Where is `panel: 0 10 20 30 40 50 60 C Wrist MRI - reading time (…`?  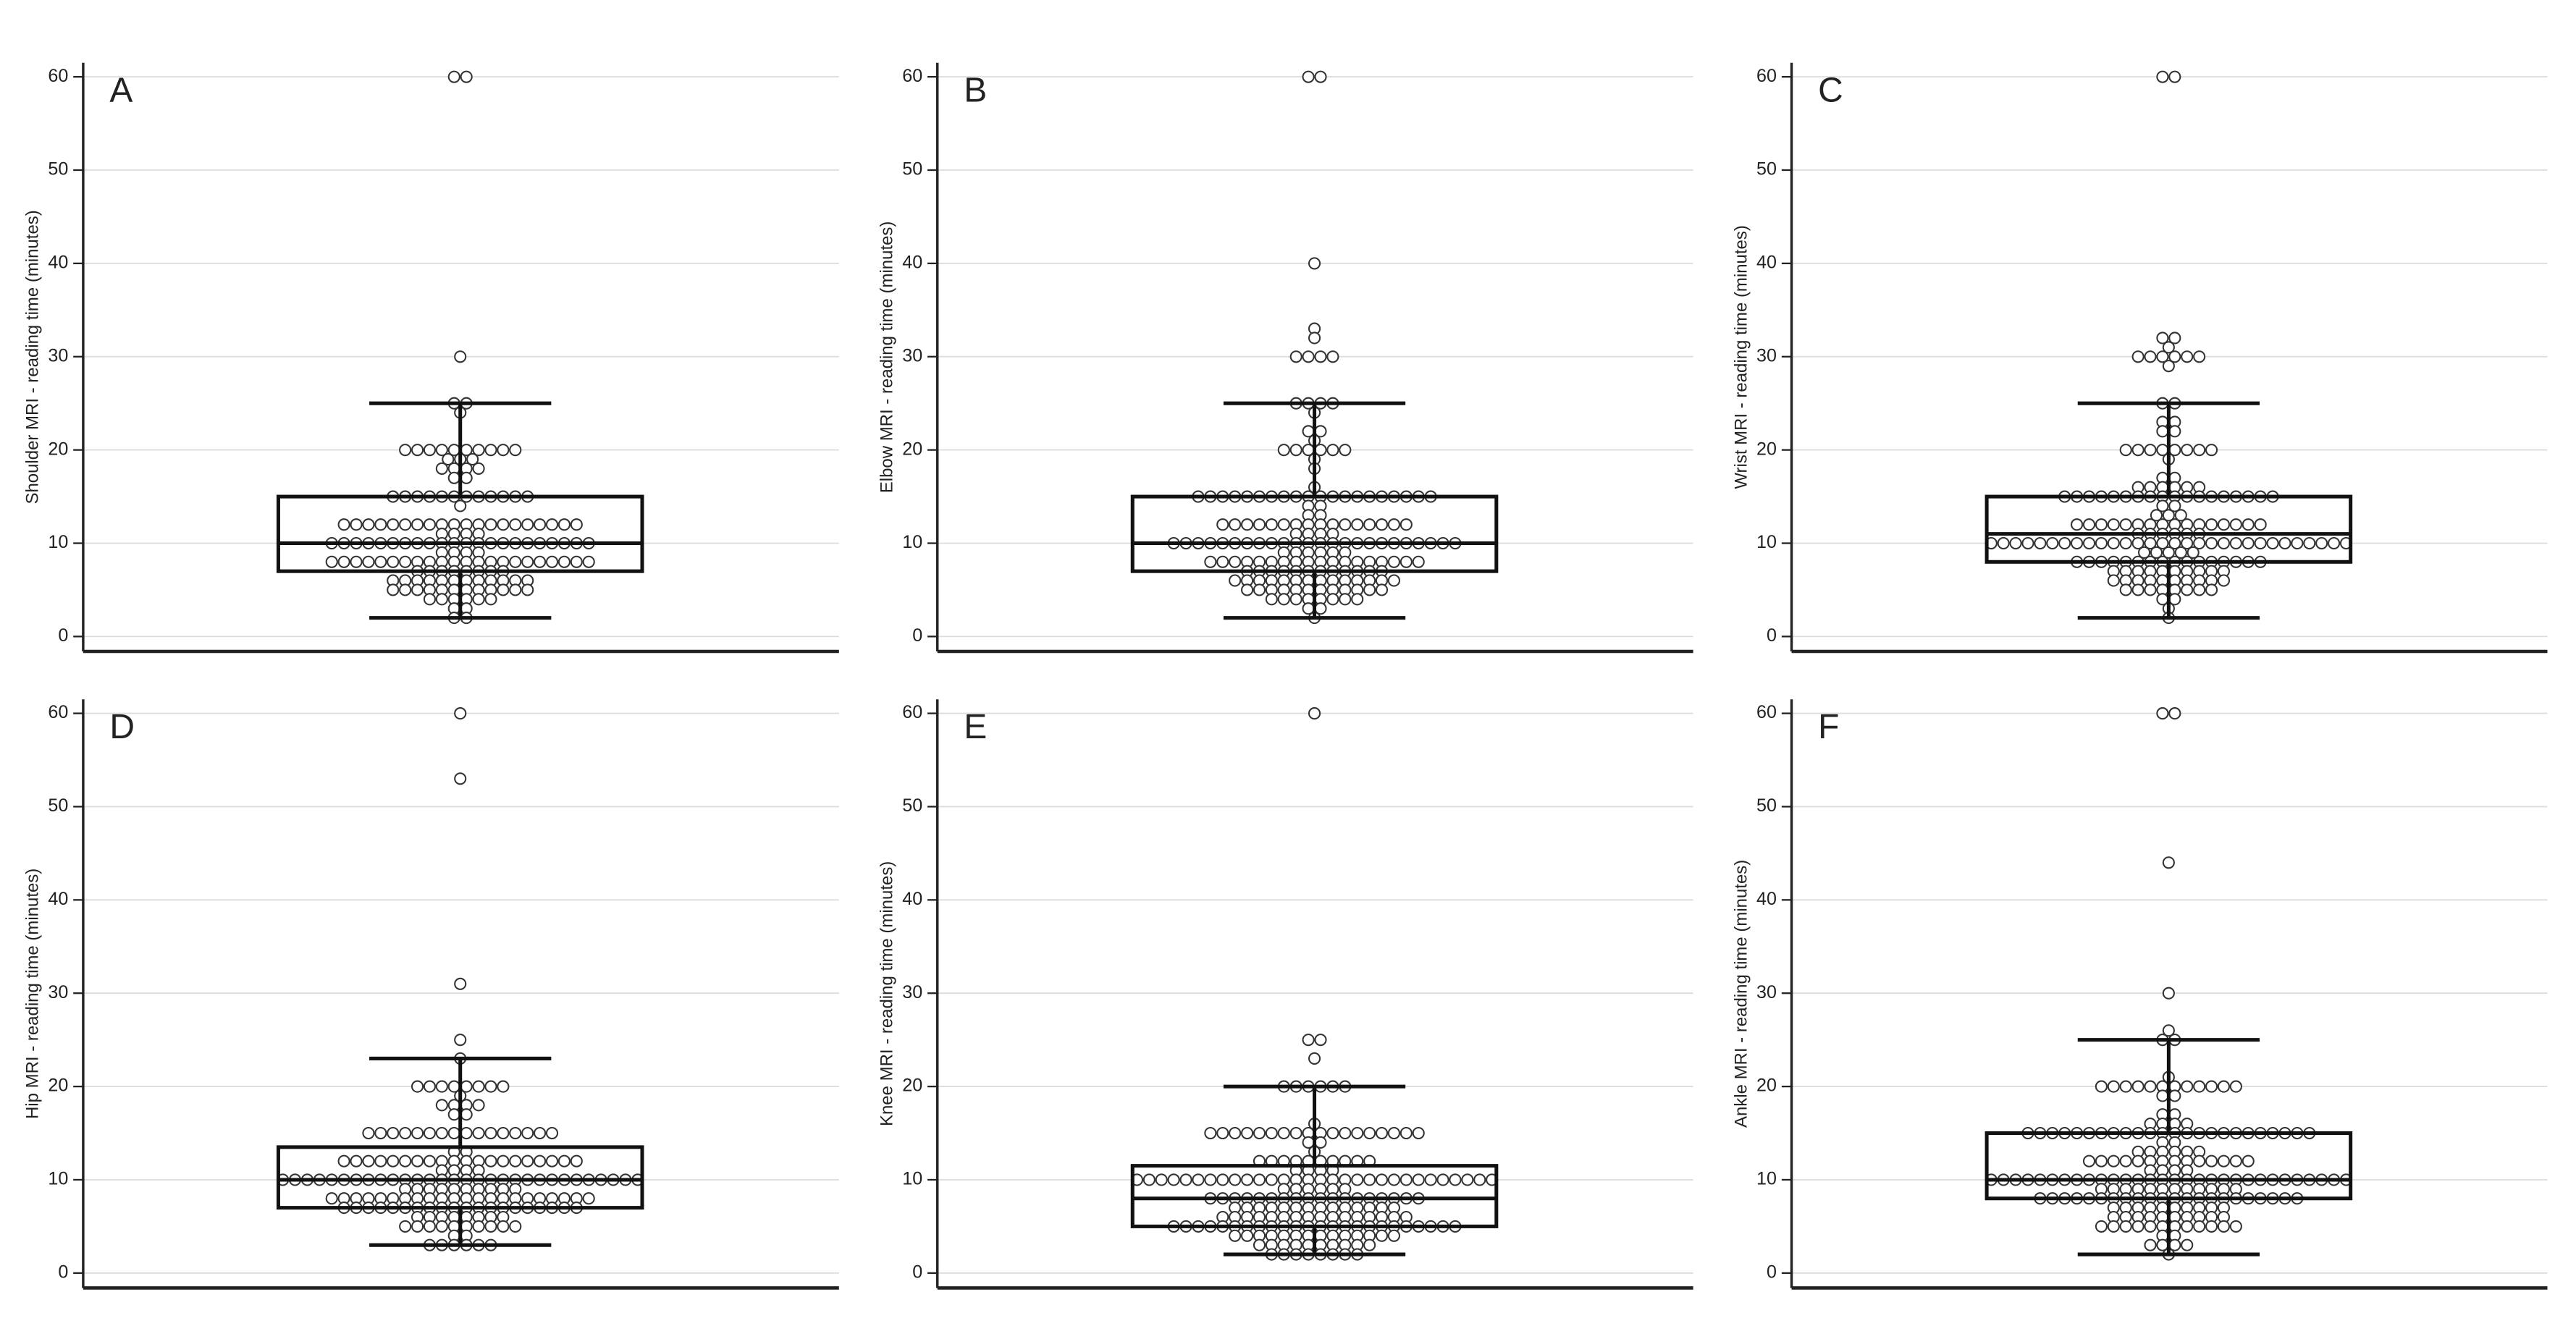
panel: 0 10 20 30 40 50 60 C Wrist MRI - reading time (… is located at coordinates (2139, 358).